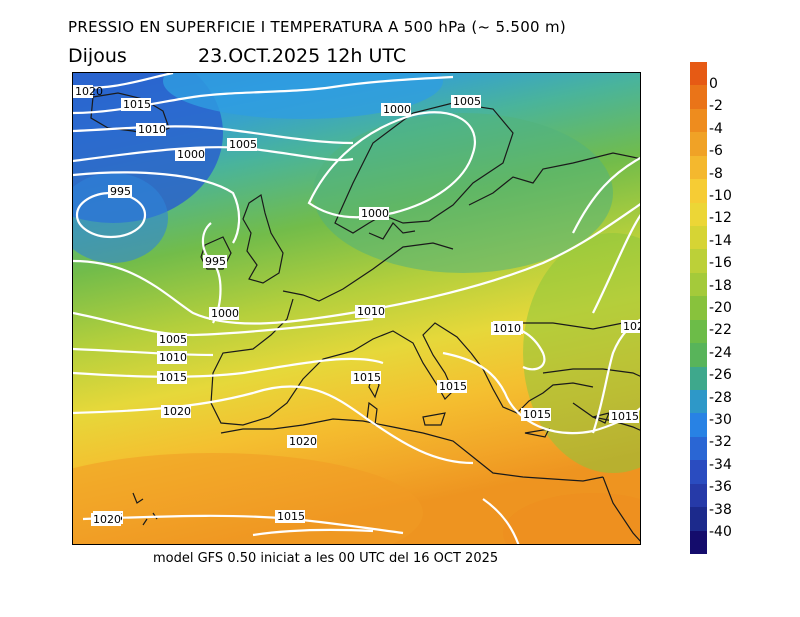 The image size is (800, 617). I want to click on isobar-1015-south, so click(228, 367).